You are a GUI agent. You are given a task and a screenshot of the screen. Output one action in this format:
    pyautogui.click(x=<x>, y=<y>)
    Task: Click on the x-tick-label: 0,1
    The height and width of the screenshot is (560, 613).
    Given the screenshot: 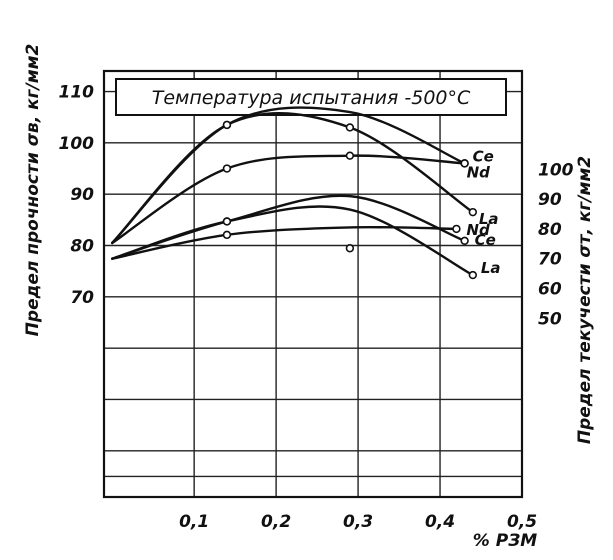 What is the action you would take?
    pyautogui.click(x=194, y=522)
    